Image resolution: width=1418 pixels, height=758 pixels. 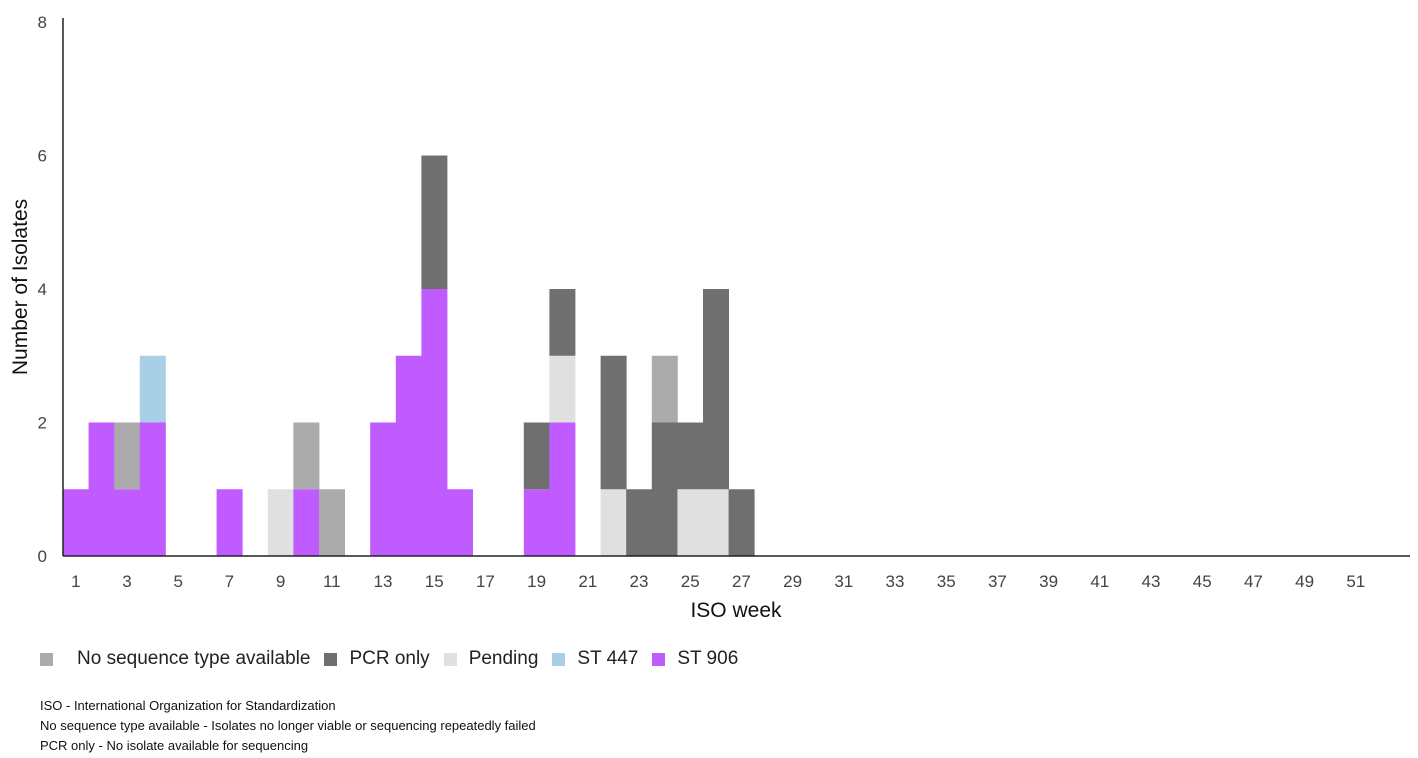 I want to click on x-tick-label: 49, so click(x=1304, y=581).